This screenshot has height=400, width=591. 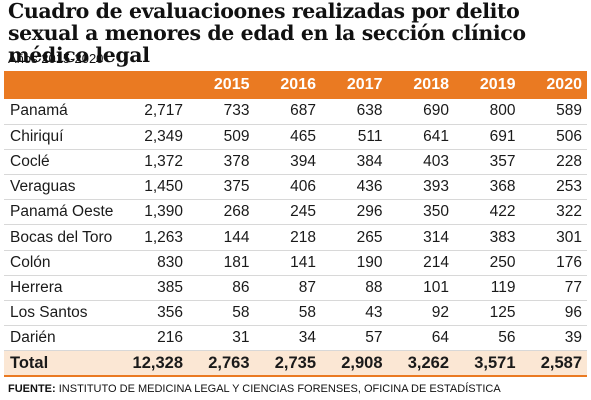 What do you see at coordinates (221, 112) in the screenshot?
I see `table-cell: 733` at bounding box center [221, 112].